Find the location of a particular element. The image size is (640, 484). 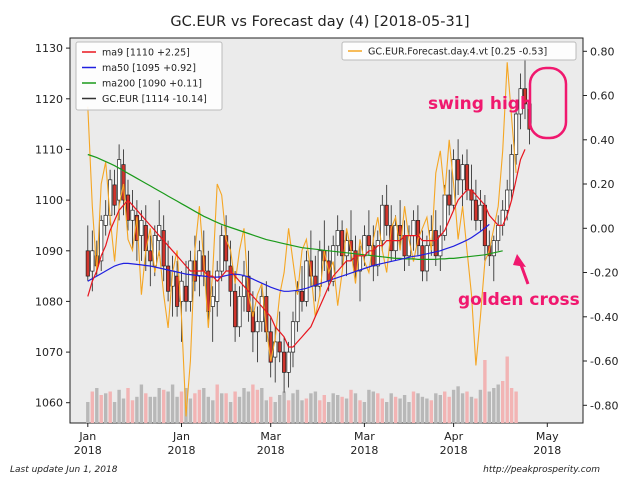

legend-left-label: ma200 [1090 +0.11] is located at coordinates (152, 84).